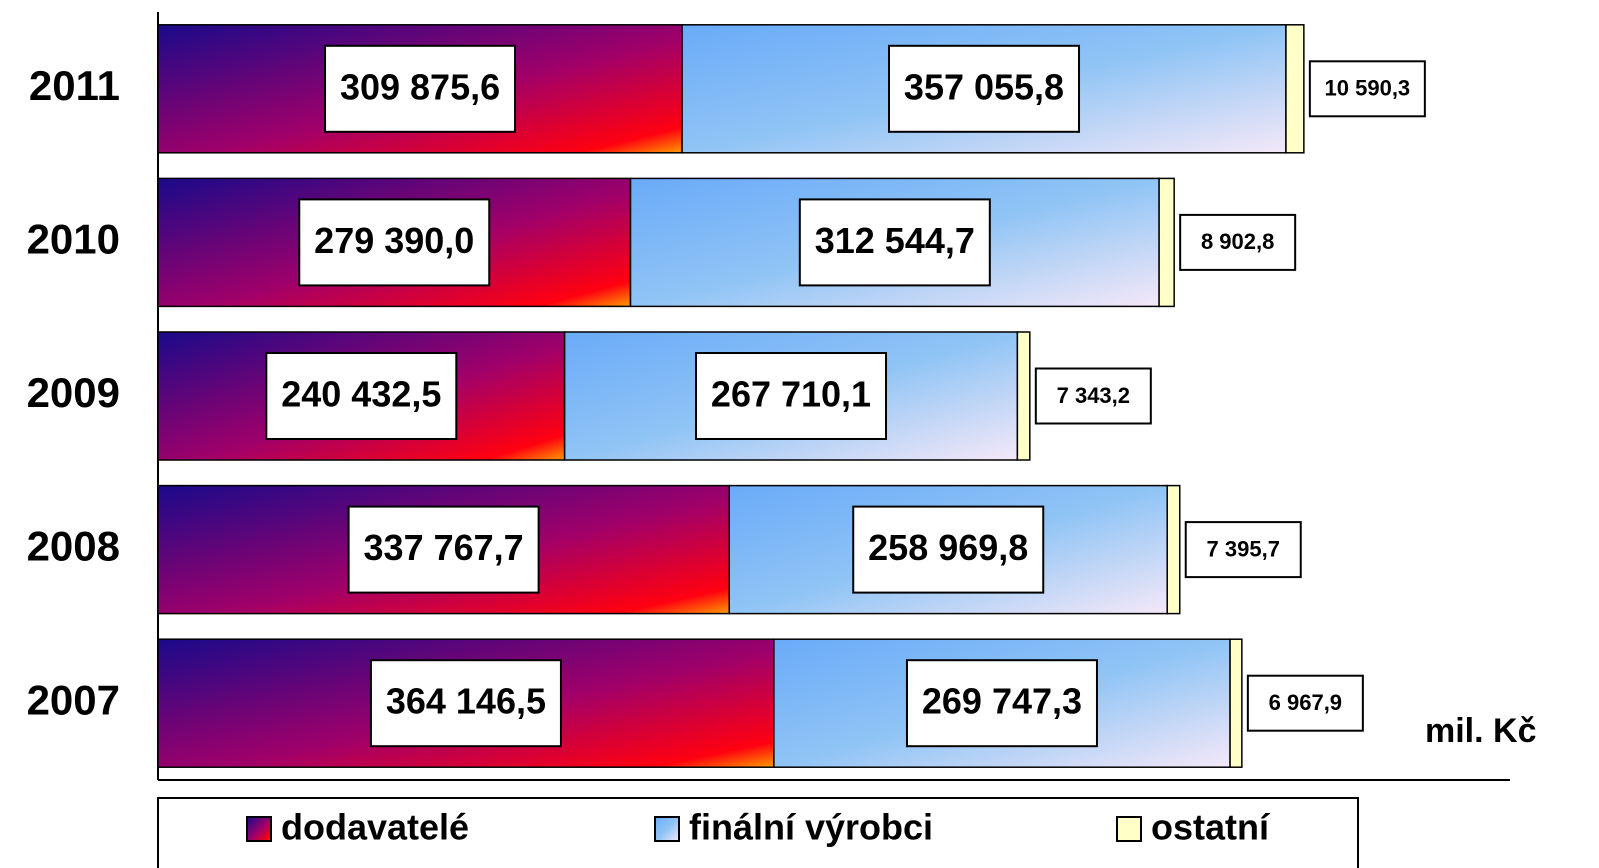  What do you see at coordinates (1480, 731) in the screenshot?
I see `x-axis-label: mil. Kč` at bounding box center [1480, 731].